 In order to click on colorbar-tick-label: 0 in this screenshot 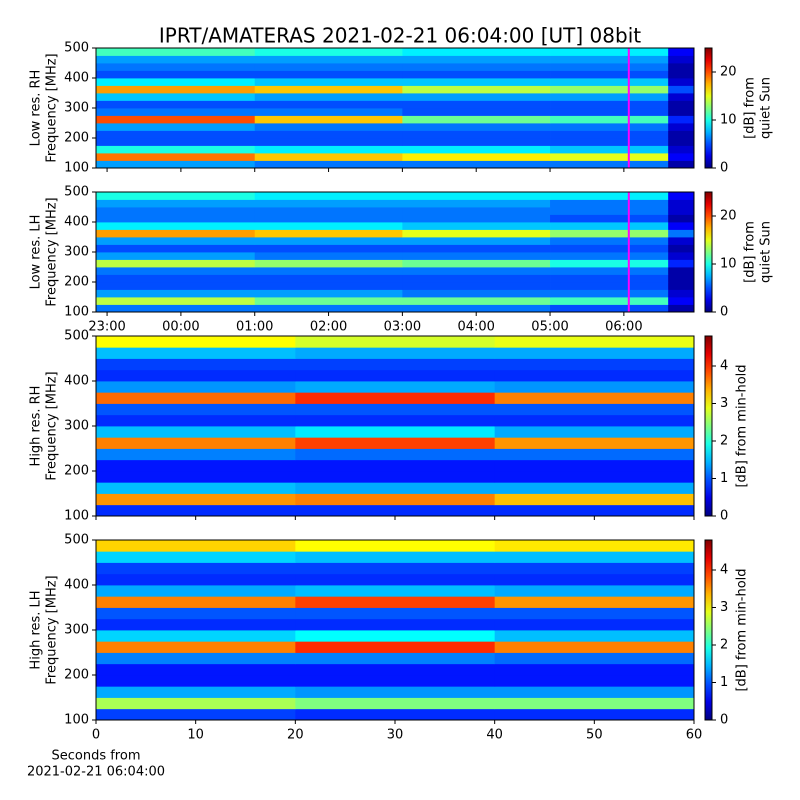, I will do `click(724, 312)`.